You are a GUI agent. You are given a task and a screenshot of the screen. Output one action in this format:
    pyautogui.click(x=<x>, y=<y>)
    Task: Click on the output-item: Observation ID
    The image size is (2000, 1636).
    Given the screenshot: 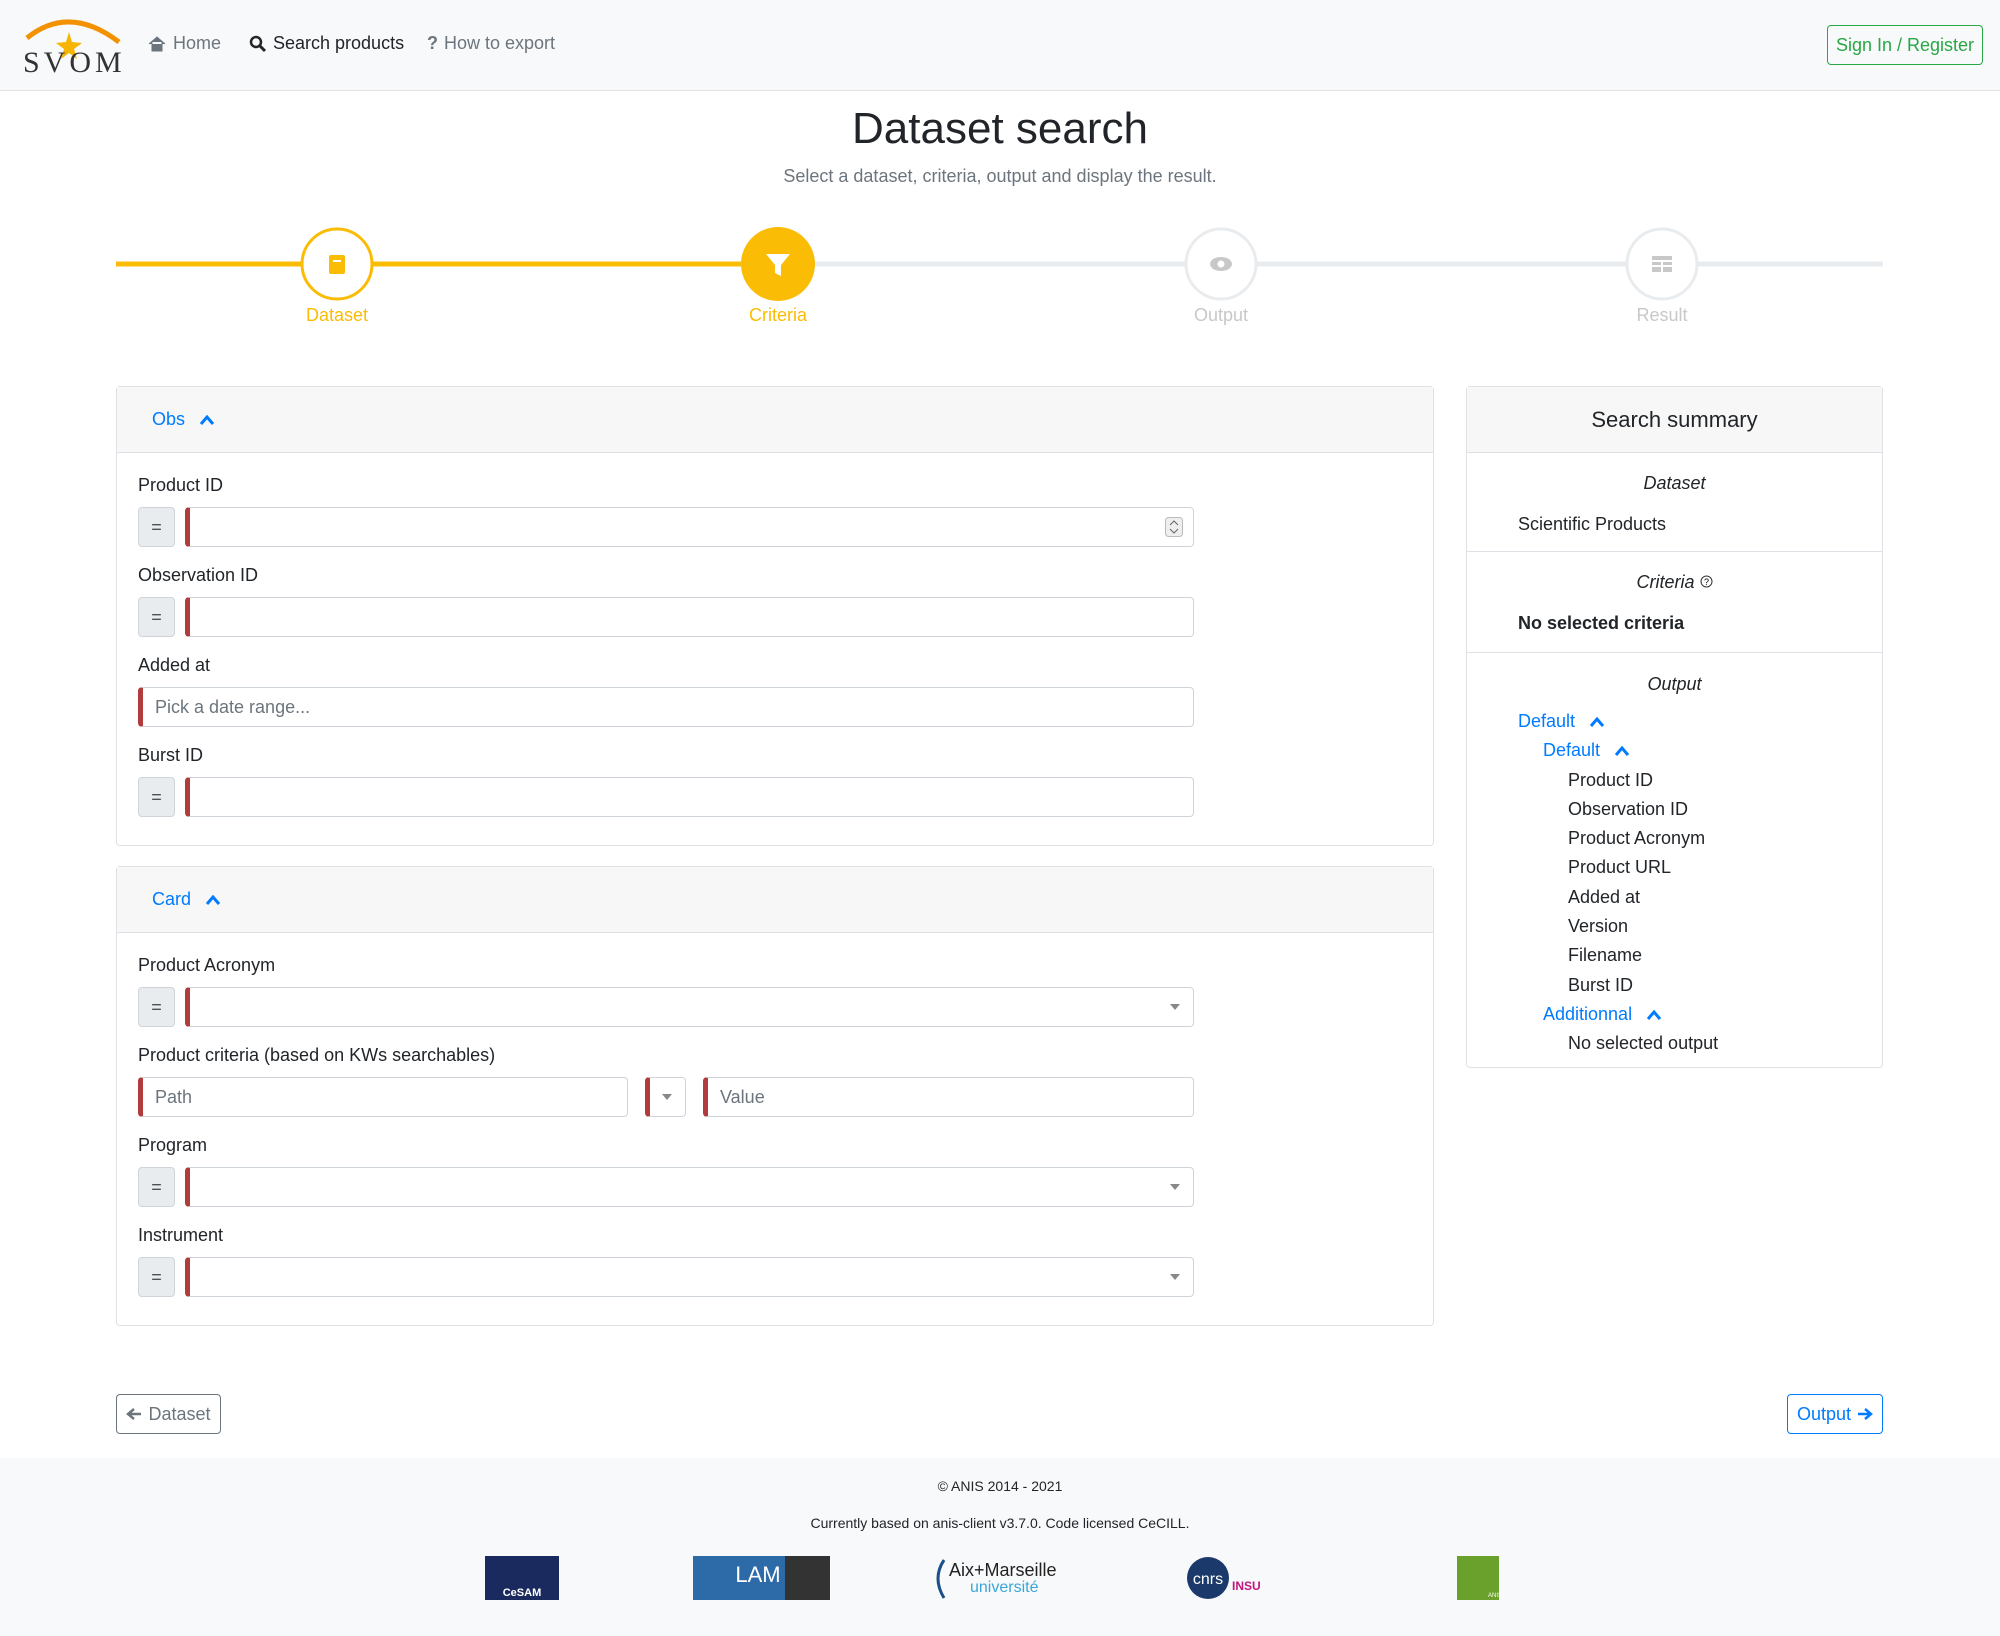 What is the action you would take?
    pyautogui.click(x=1628, y=808)
    